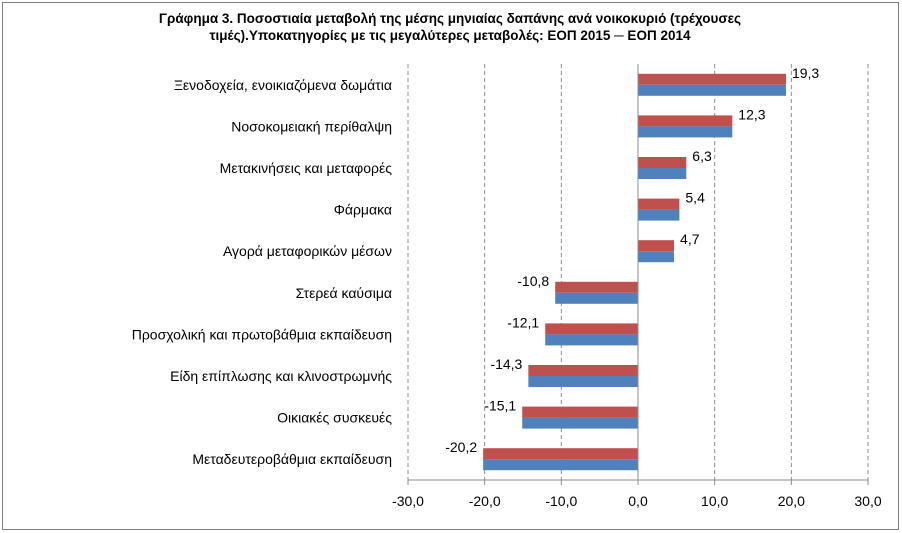 This screenshot has height=533, width=902. What do you see at coordinates (714, 501) in the screenshot?
I see `x-tick-label: 10,0` at bounding box center [714, 501].